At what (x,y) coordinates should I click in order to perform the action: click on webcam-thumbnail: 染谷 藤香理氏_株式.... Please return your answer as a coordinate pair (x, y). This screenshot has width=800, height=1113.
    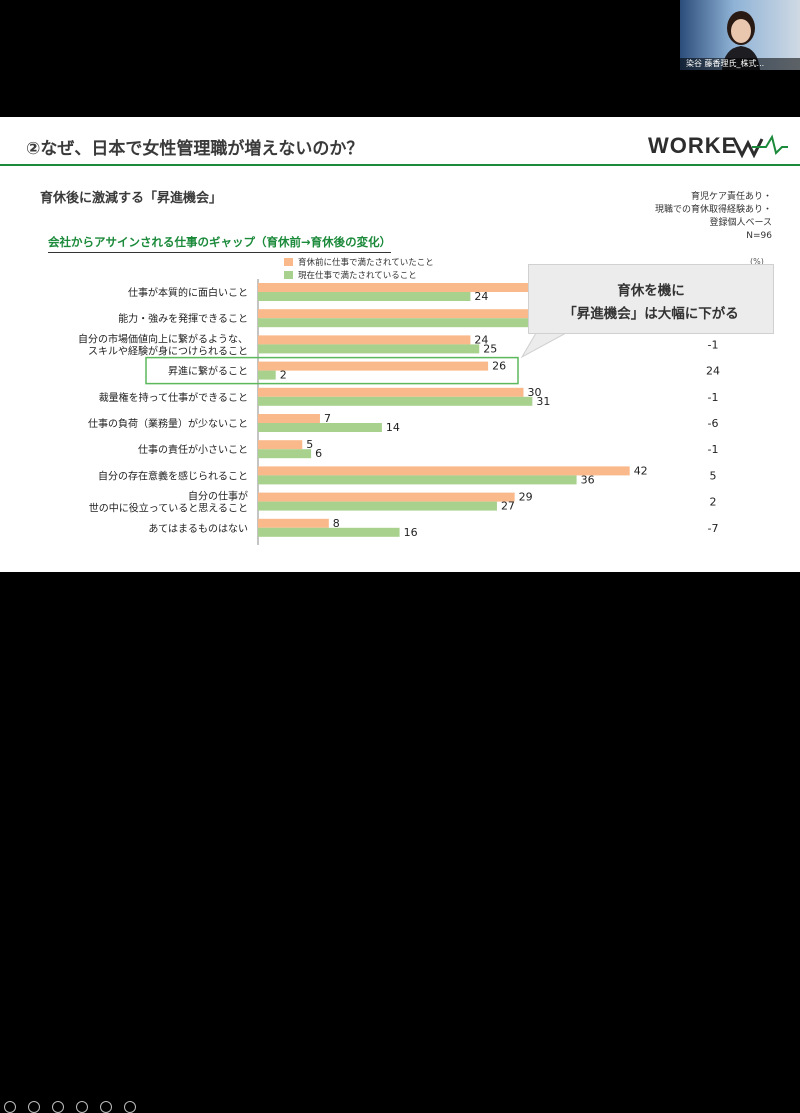
    Looking at the image, I should click on (740, 35).